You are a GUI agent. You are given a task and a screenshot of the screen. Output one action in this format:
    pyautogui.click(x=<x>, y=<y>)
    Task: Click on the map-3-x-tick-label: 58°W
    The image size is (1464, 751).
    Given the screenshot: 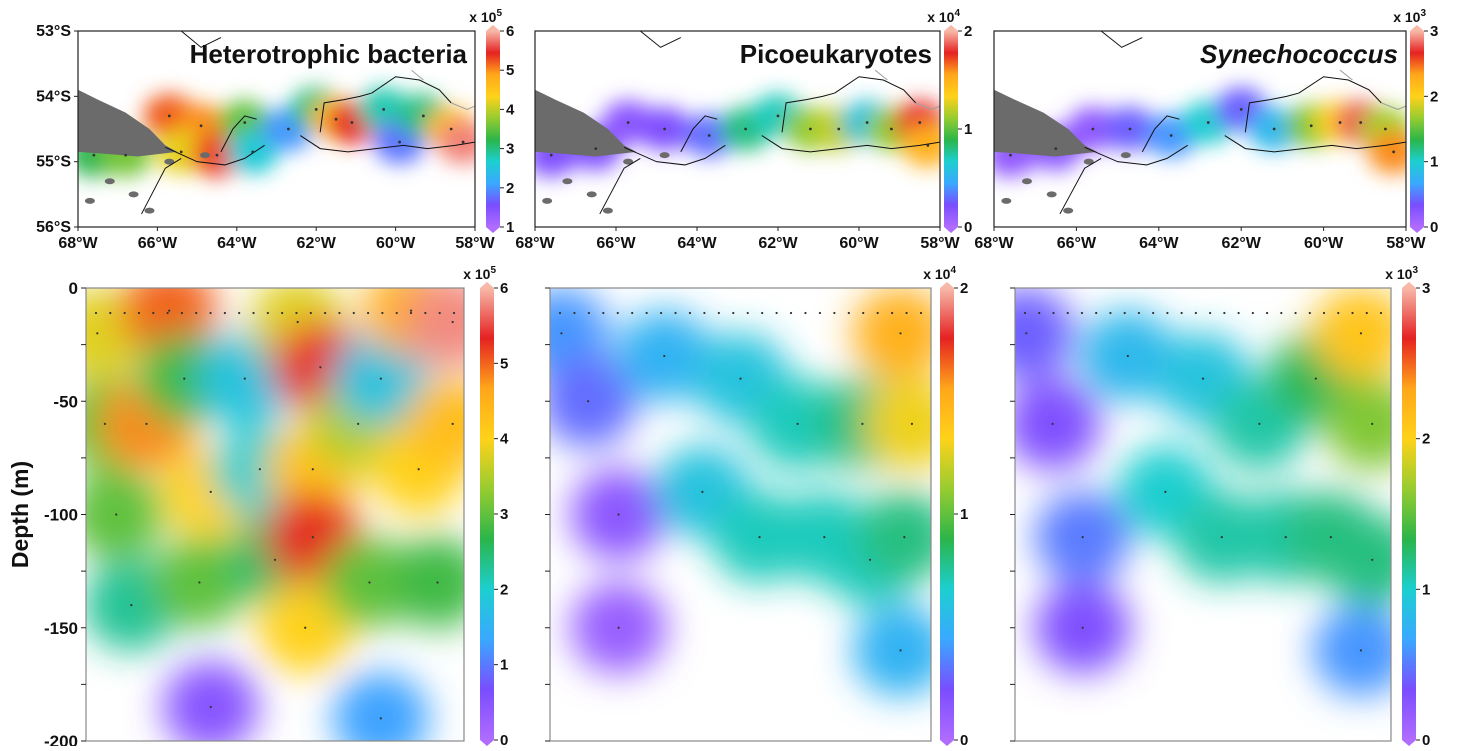 What is the action you would take?
    pyautogui.click(x=1406, y=243)
    